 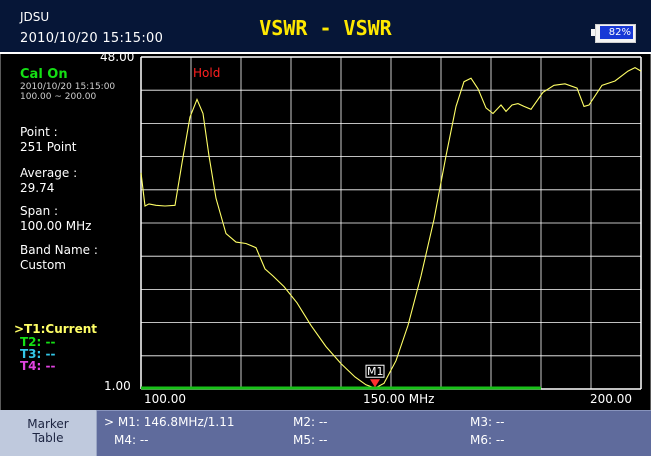 I want to click on trace-t3: T3: --, so click(x=38, y=354).